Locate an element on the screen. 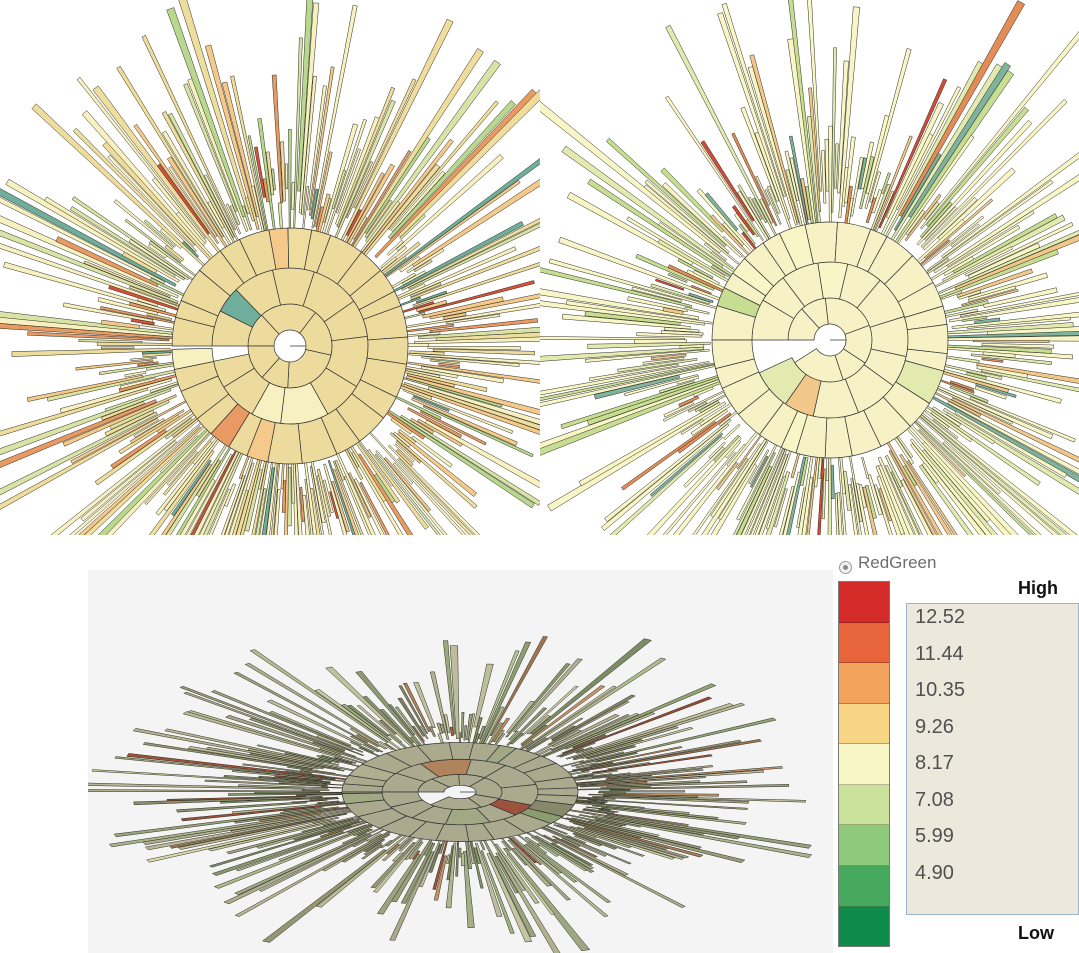  legend-color-bar is located at coordinates (864, 764).